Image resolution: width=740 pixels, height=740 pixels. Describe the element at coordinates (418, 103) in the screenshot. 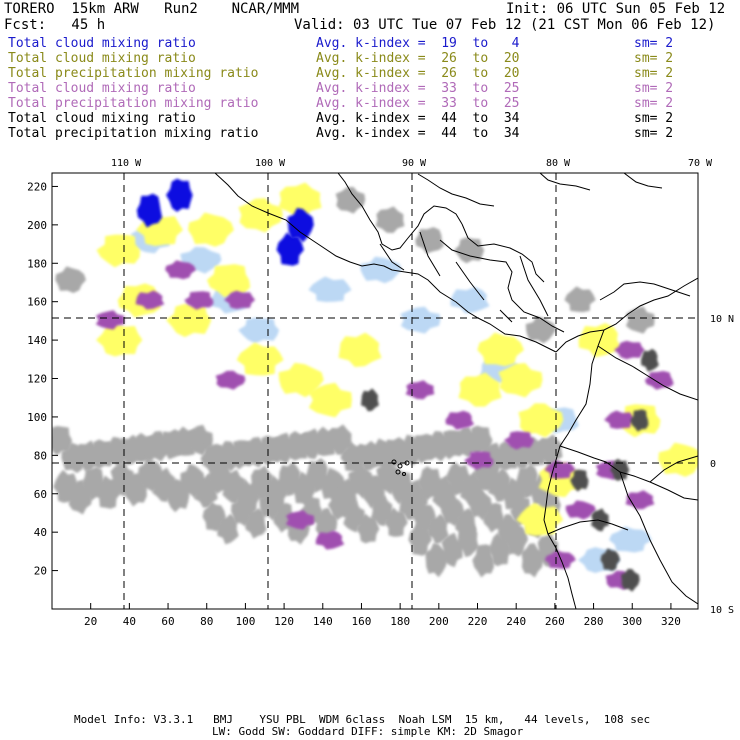

I see `legend-row-5-index: Avg. k-index = 33 to 25` at that location.